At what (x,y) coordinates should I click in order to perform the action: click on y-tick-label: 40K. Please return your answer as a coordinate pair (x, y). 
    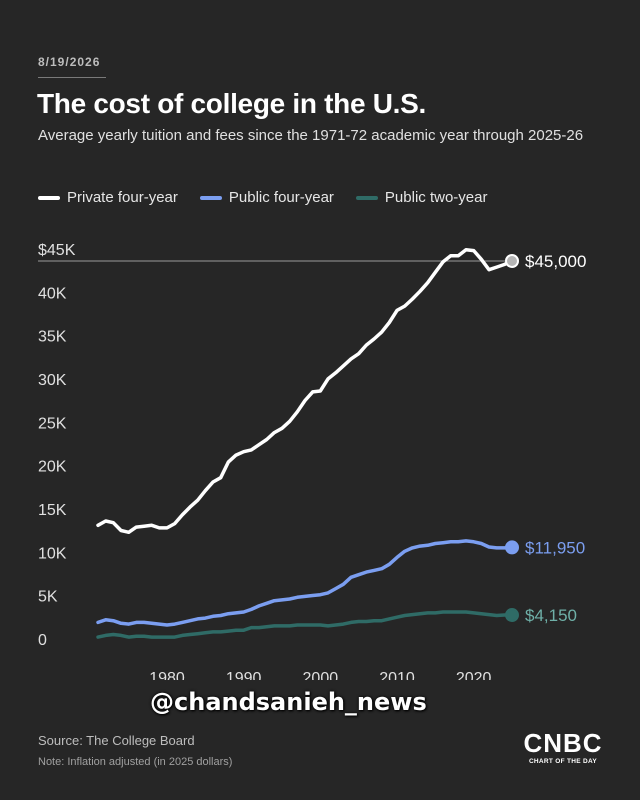
    Looking at the image, I should click on (52, 293).